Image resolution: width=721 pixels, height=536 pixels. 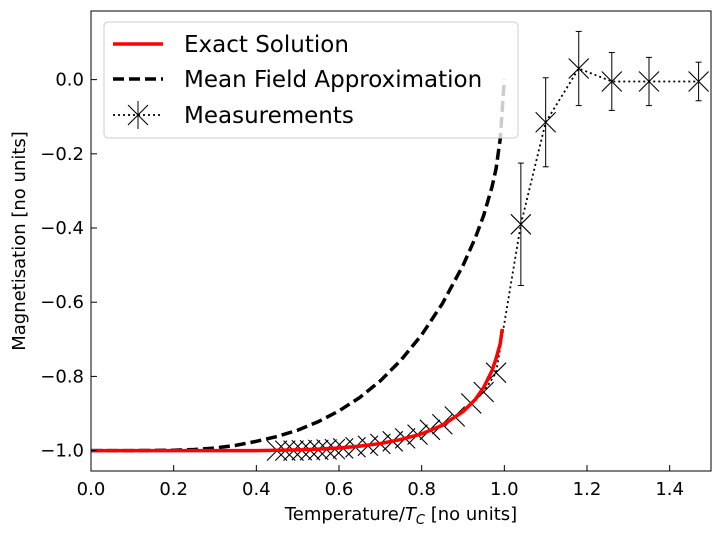 I want to click on legend-box, so click(x=311, y=80).